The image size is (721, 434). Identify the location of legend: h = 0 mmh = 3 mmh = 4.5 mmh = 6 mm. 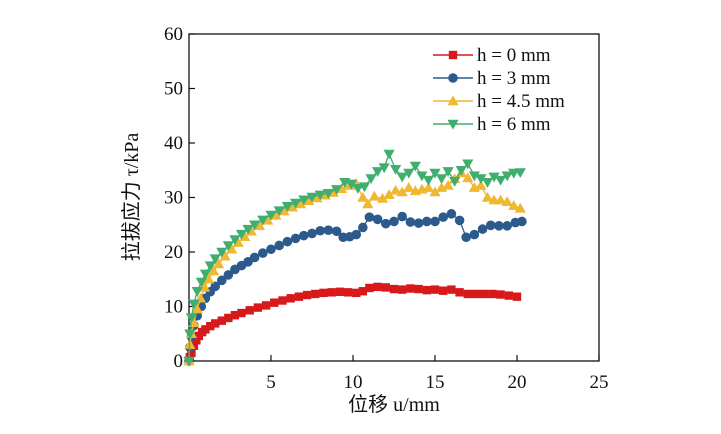
(499, 90).